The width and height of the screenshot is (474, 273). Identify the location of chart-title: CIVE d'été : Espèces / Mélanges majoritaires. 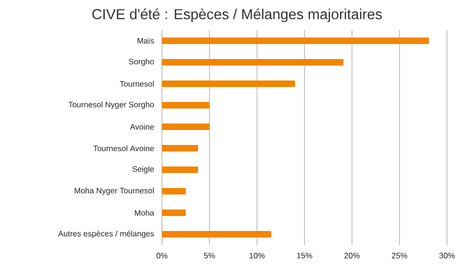
(237, 15).